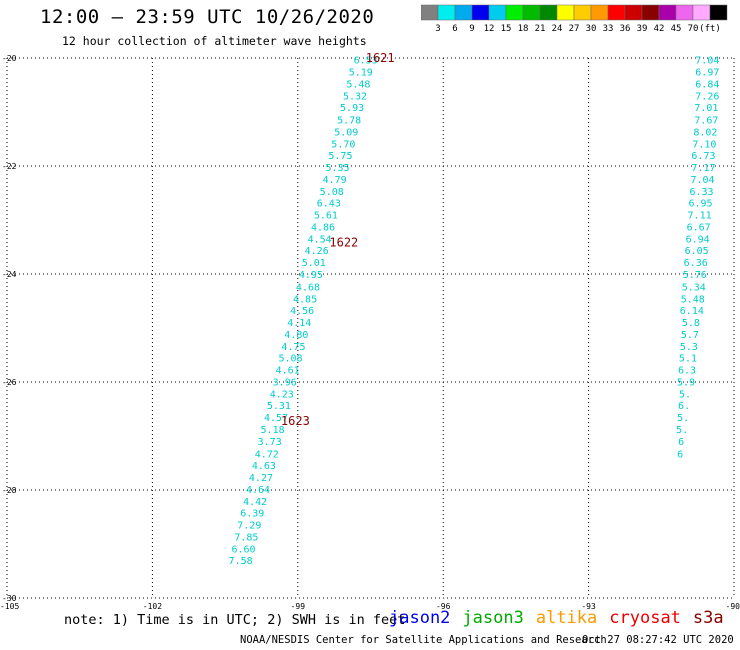  I want to click on wave-height-label: 5.19, so click(361, 73).